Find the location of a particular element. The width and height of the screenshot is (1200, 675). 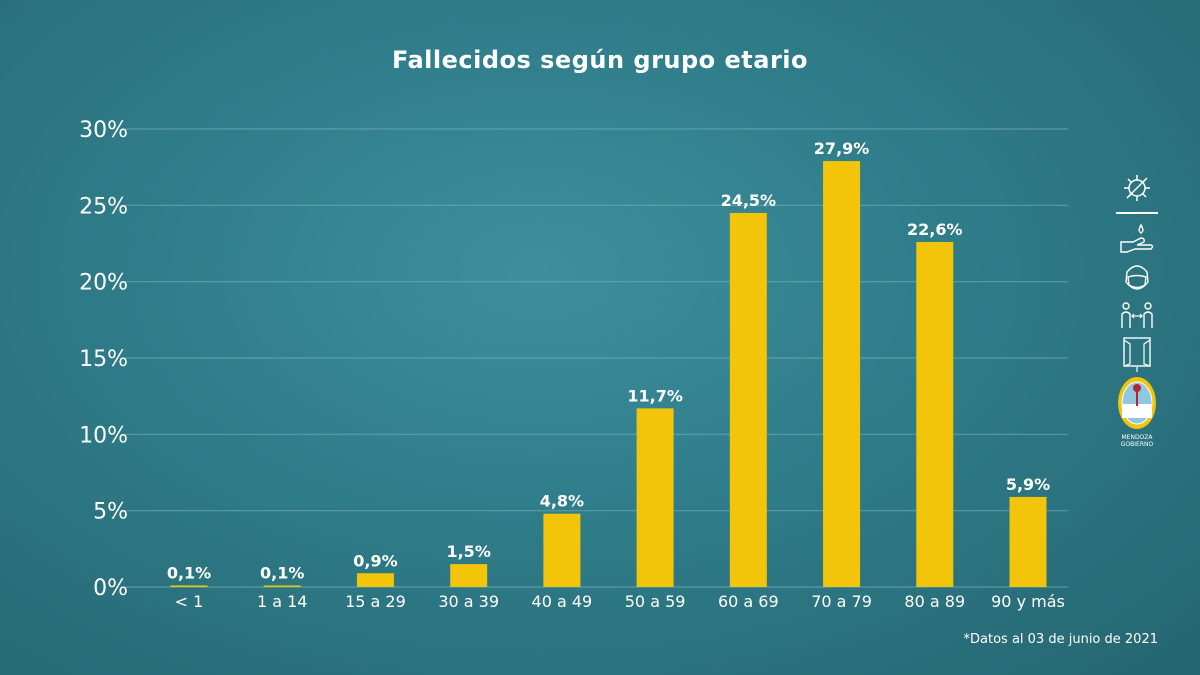

x-tick-label: 30 a 39 is located at coordinates (468, 601).